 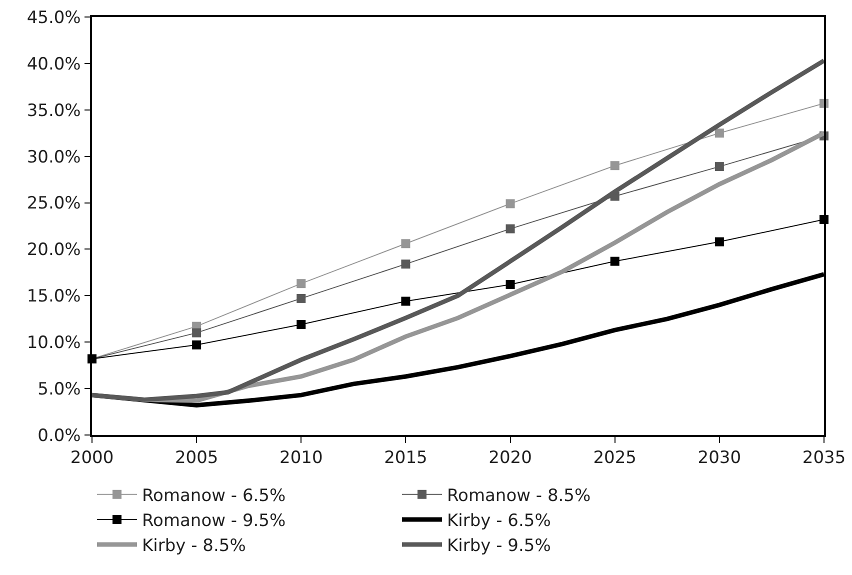 What do you see at coordinates (824, 458) in the screenshot?
I see `x-tick-label: 2035` at bounding box center [824, 458].